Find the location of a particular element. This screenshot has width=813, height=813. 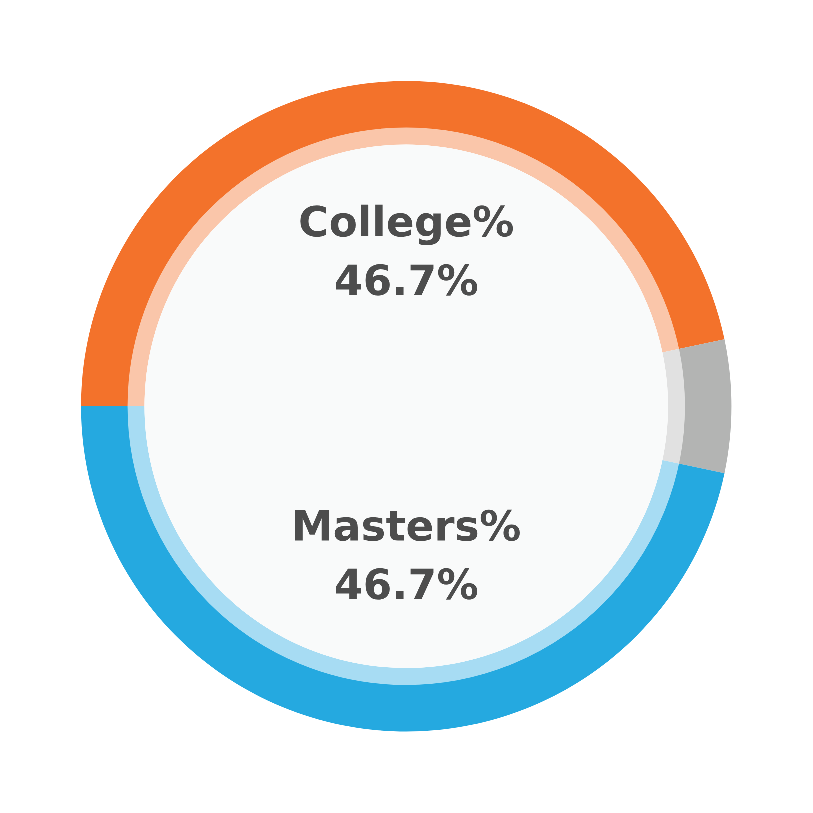

slice-label: College% is located at coordinates (407, 225).